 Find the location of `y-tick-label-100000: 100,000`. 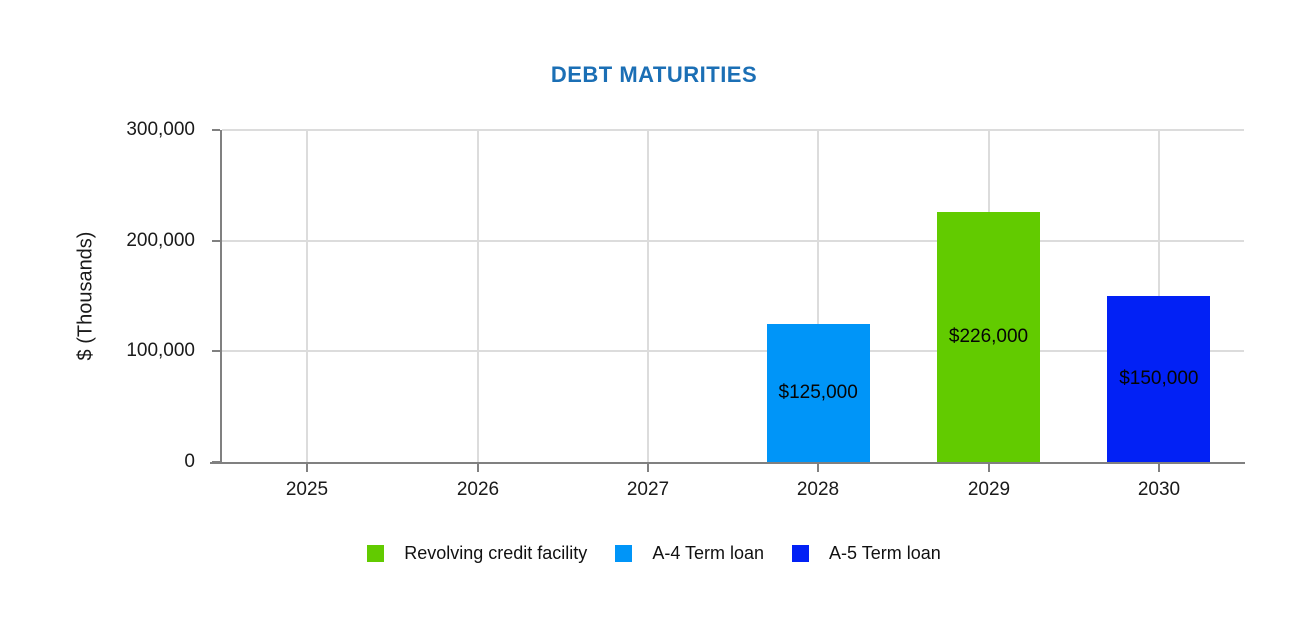

y-tick-label-100000: 100,000 is located at coordinates (160, 350).